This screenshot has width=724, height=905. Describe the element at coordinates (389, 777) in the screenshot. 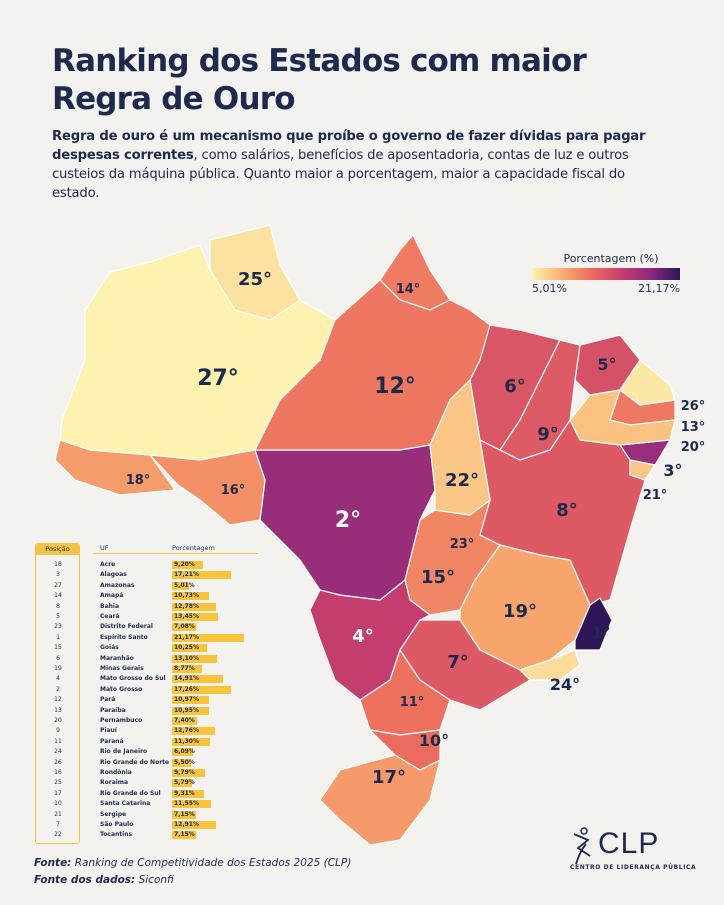

I see `state-rank-label: 17°` at that location.